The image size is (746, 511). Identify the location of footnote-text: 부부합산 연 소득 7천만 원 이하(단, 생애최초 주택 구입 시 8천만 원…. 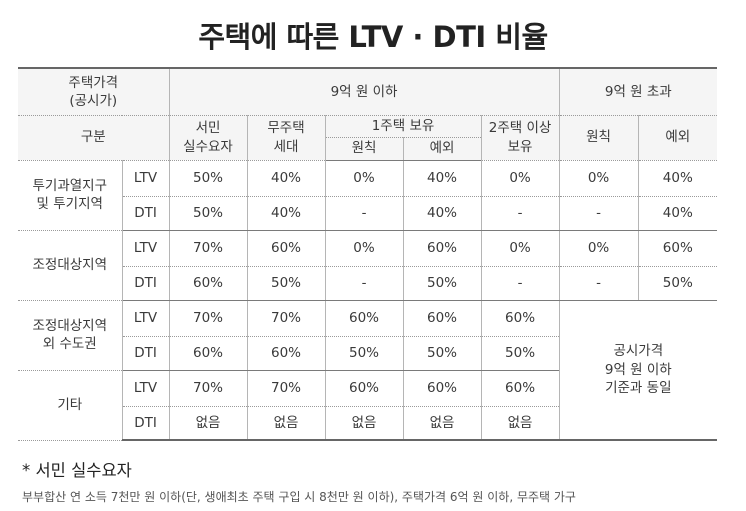
(299, 497).